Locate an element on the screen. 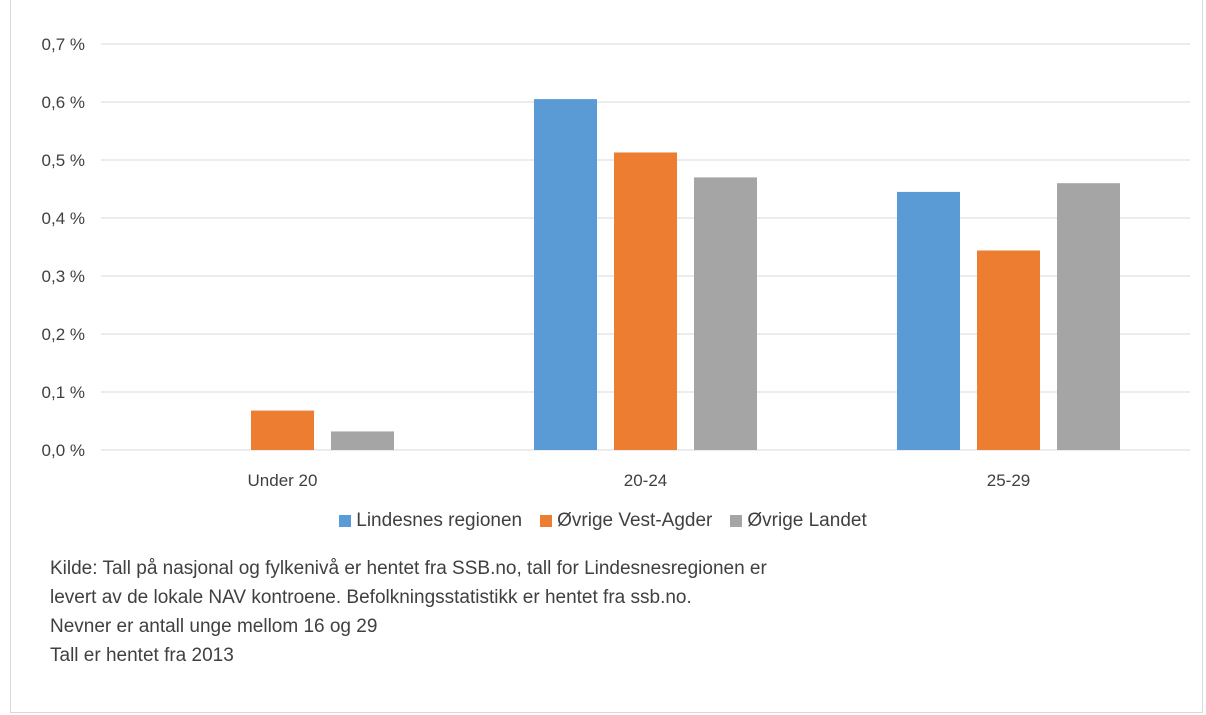  note-line: Nevner er antall unge mellom 16 og 29 is located at coordinates (214, 626).